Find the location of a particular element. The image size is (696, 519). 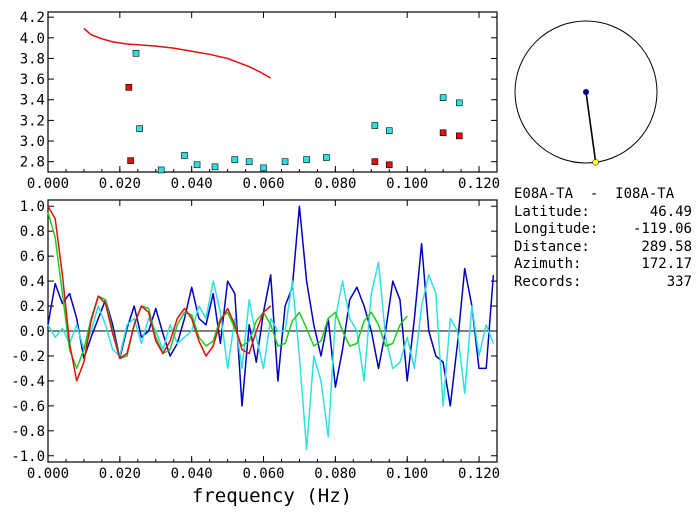

spectrum-x-tick-label: 0.020 is located at coordinates (120, 474).